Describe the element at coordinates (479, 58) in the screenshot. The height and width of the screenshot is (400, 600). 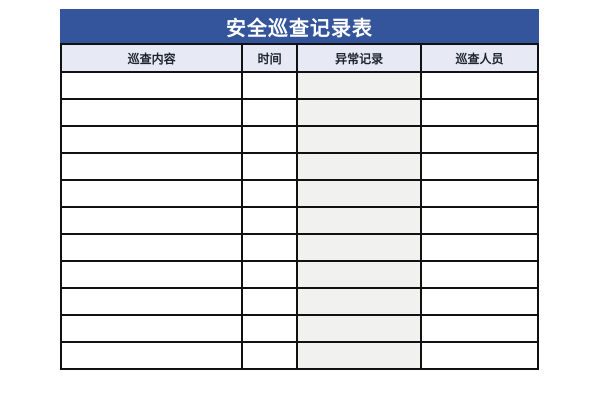
I see `column-header-inspector: 巡查人员` at that location.